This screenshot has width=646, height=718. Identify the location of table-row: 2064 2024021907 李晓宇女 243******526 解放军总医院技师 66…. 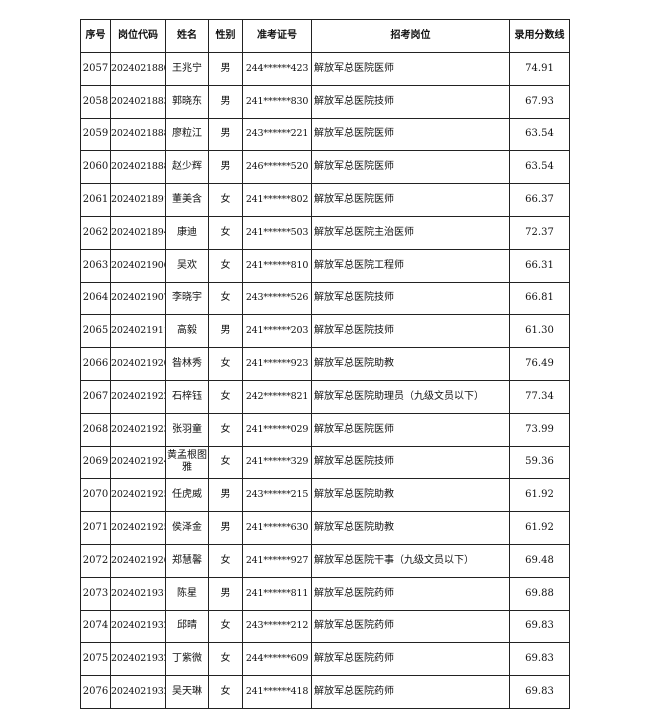
(325, 298).